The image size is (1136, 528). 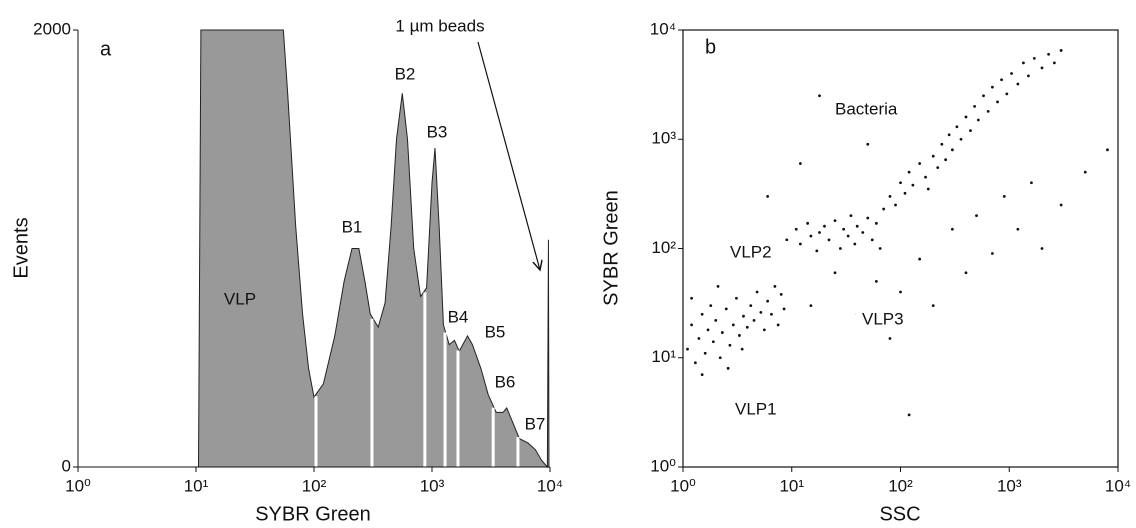 I want to click on annotation: B1, so click(x=352, y=226).